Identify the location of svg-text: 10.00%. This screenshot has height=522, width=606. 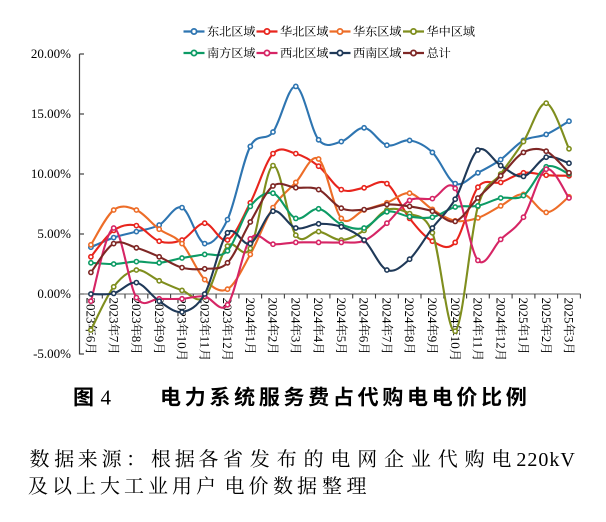
(51, 173).